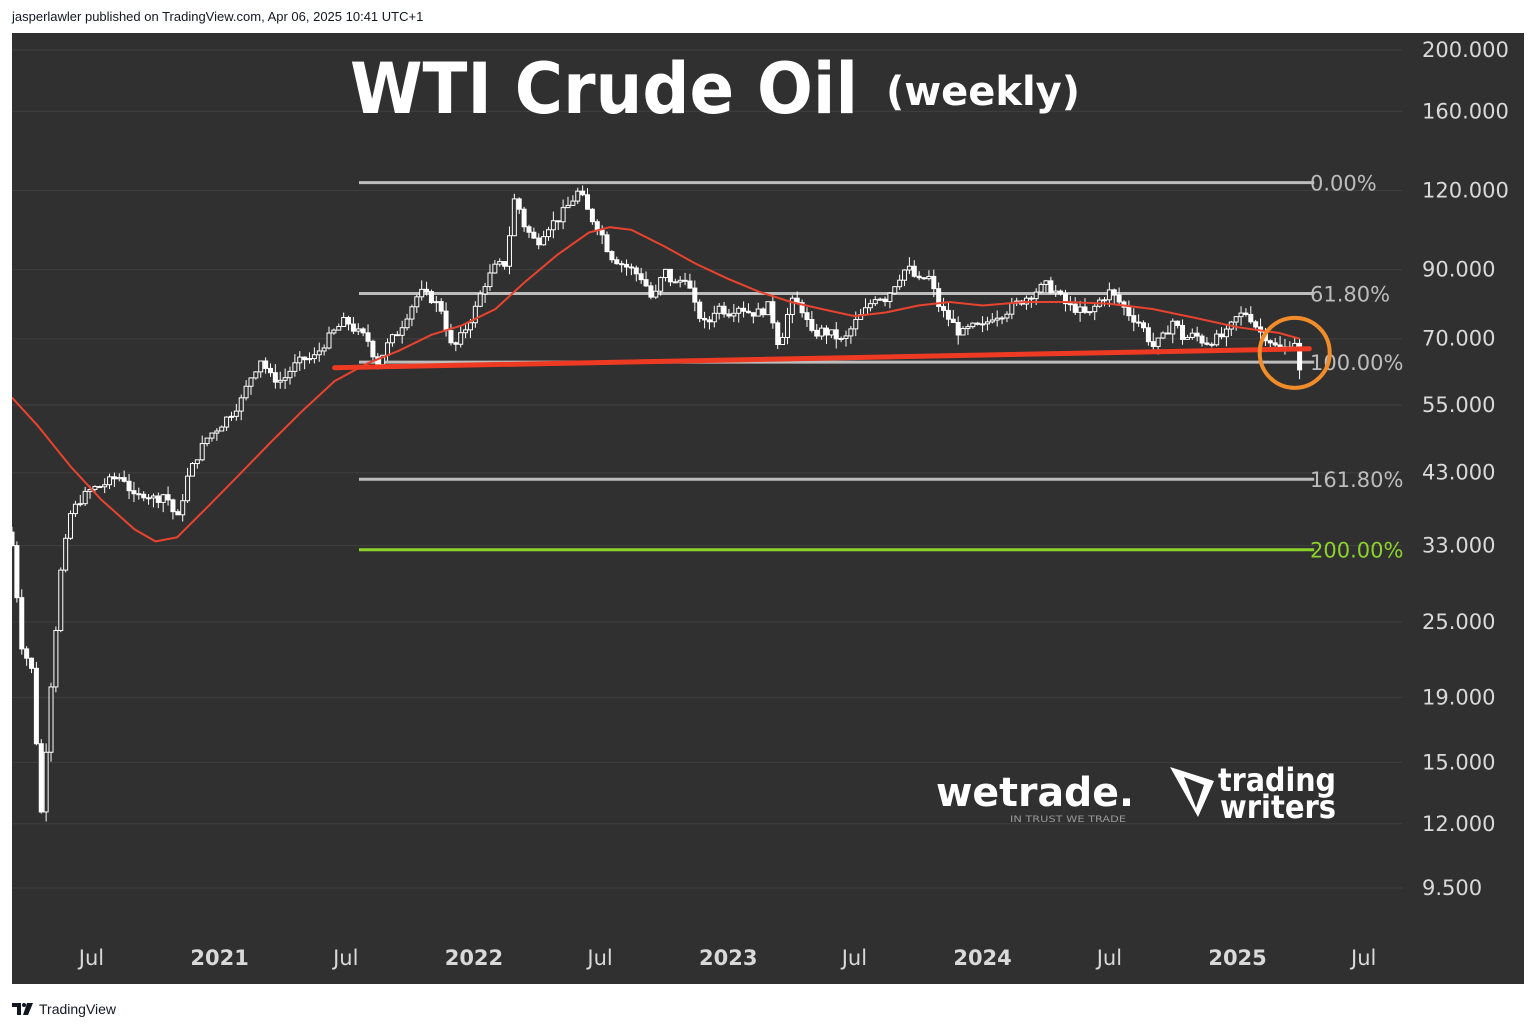  I want to click on y-tick-label: 43.000, so click(1458, 473).